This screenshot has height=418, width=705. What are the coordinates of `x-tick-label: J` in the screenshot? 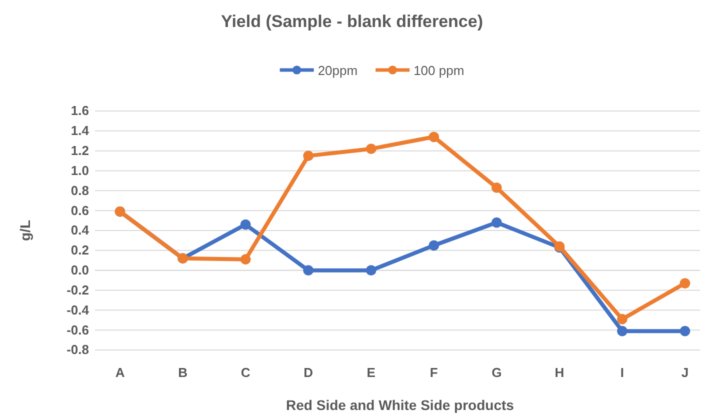 It's located at (685, 372).